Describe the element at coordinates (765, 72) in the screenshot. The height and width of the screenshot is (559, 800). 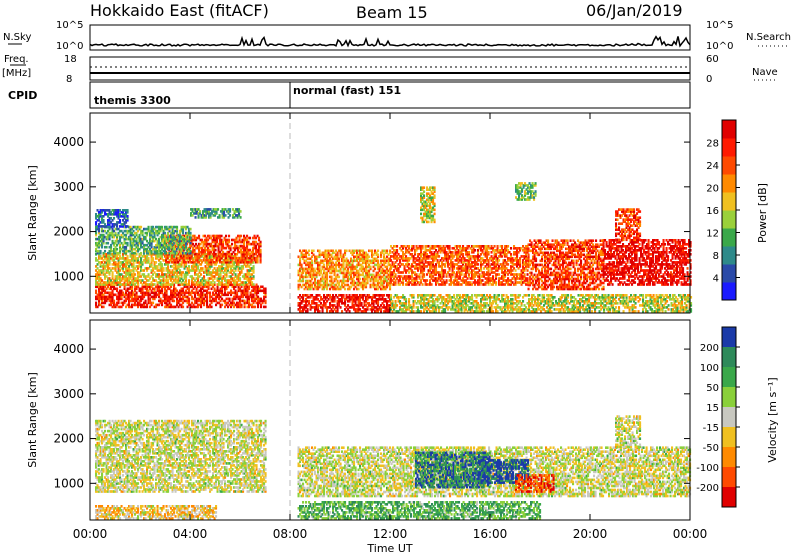
I see `nave-label: Nave` at that location.